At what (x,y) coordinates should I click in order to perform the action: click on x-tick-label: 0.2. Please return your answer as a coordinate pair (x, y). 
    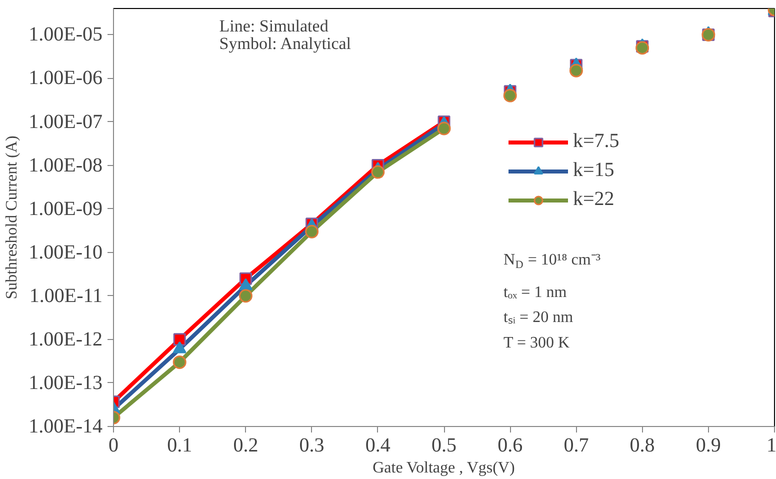
    Looking at the image, I should click on (245, 445).